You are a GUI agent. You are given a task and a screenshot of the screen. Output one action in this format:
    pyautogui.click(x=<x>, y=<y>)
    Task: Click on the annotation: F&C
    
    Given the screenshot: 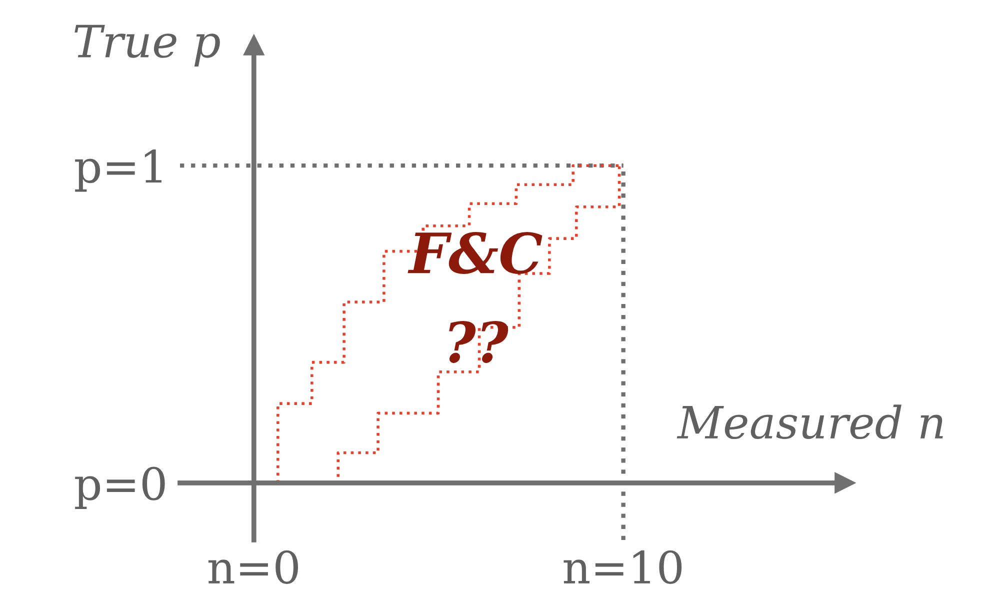 What is the action you would take?
    pyautogui.click(x=475, y=253)
    